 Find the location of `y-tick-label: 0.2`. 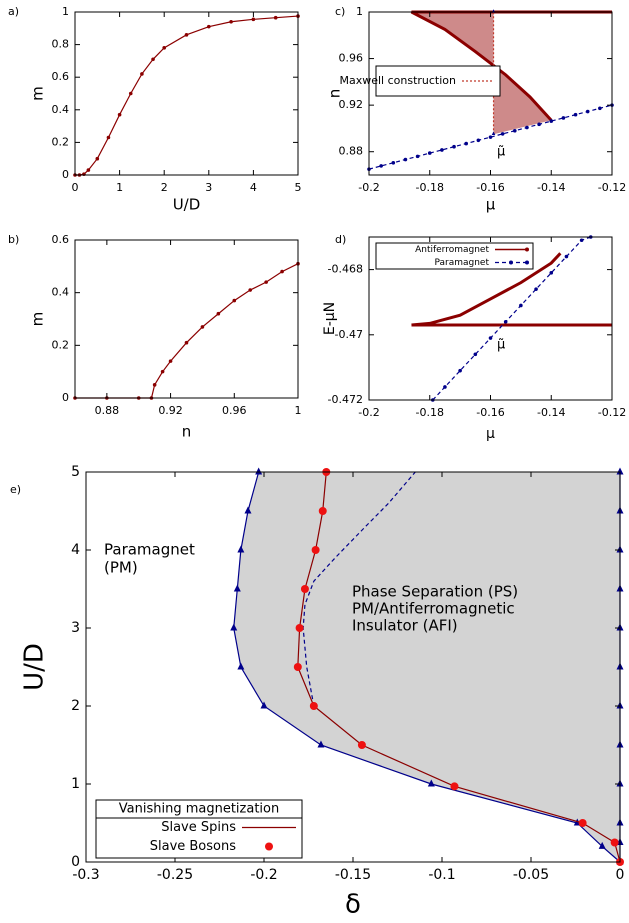

y-tick-label: 0.2 is located at coordinates (61, 141).